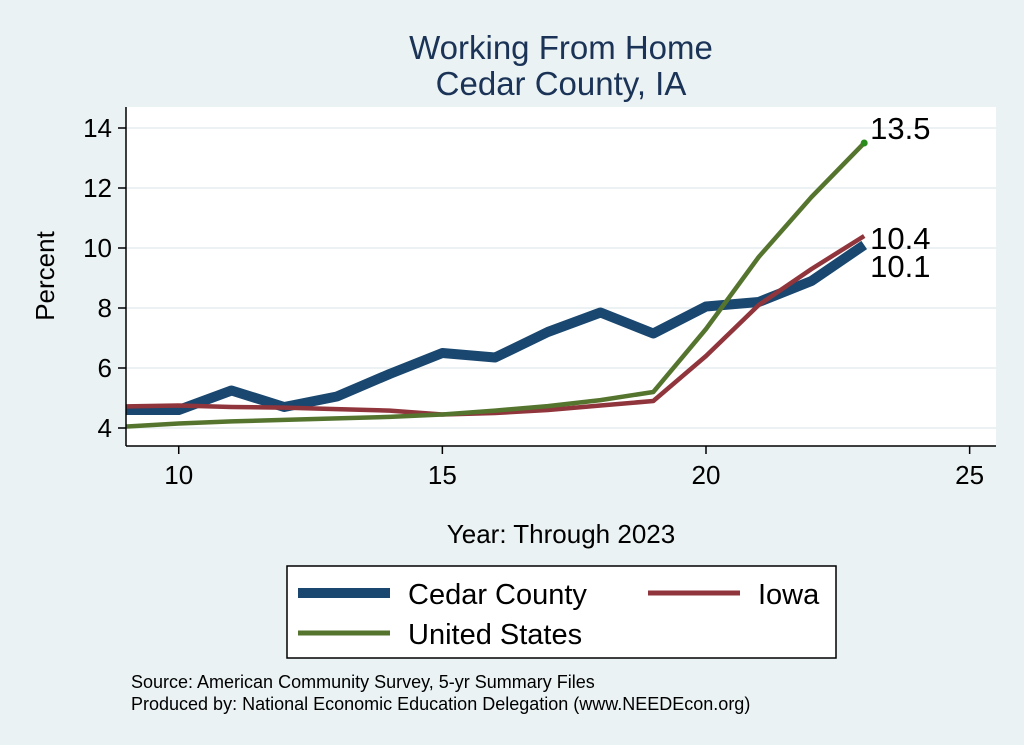  Describe the element at coordinates (900, 266) in the screenshot. I see `end-label-cedar-county: 10.1` at that location.